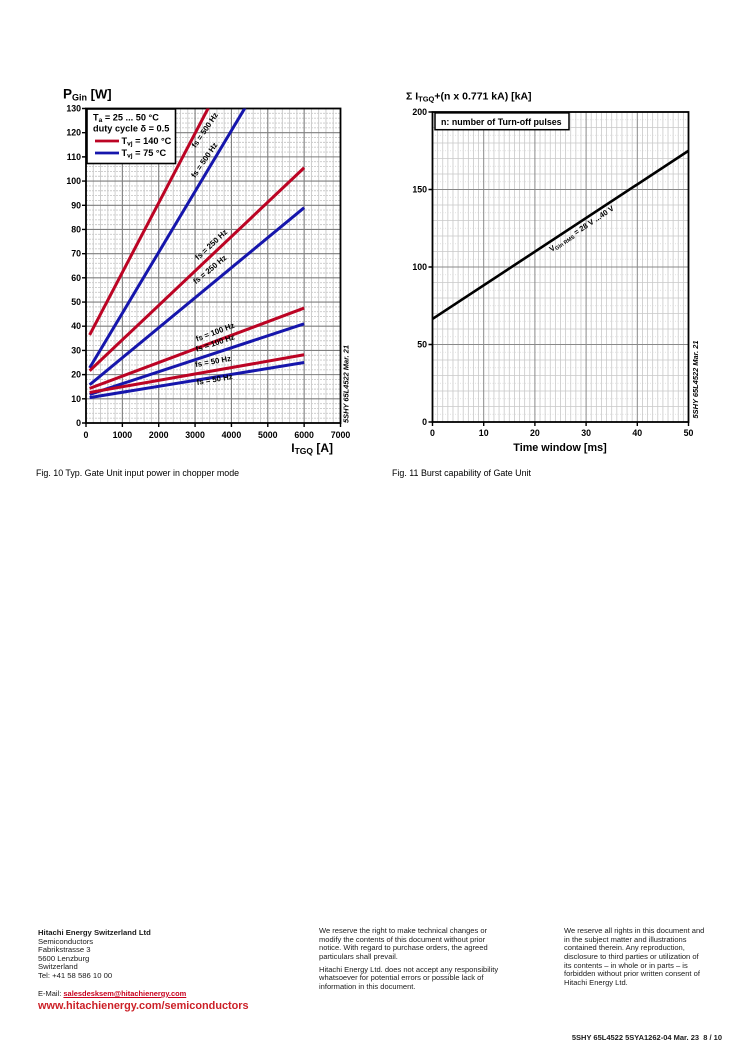  Describe the element at coordinates (419, 112) in the screenshot. I see `svg-text: 200` at that location.